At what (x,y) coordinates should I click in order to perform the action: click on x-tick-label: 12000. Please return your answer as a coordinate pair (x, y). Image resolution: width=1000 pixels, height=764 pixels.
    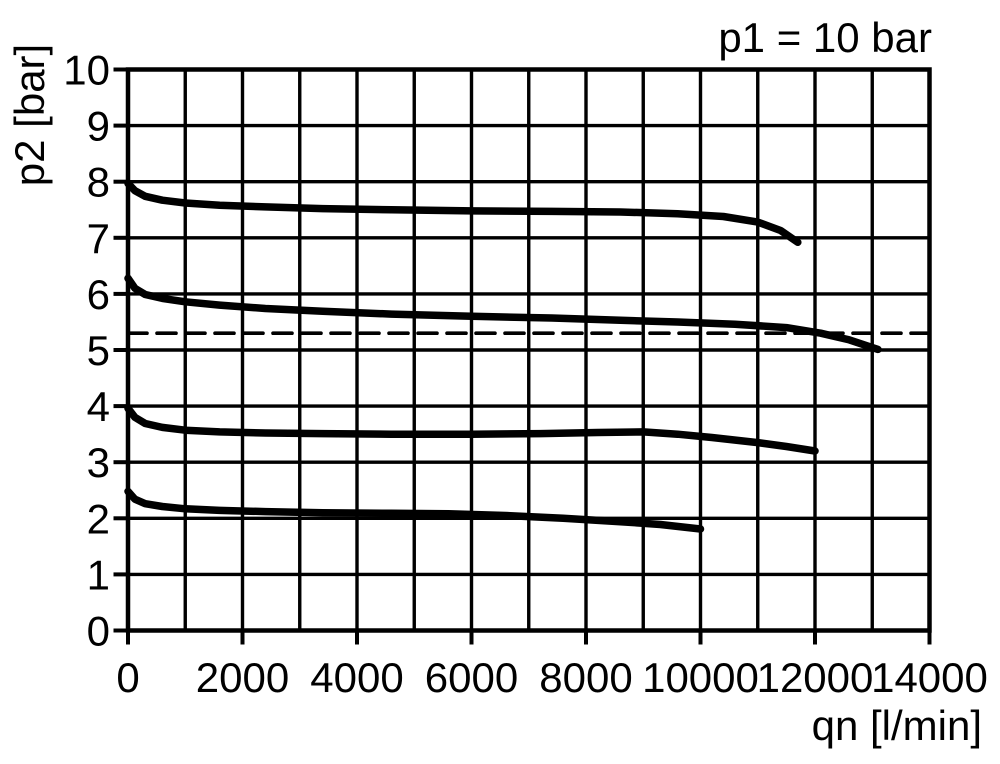
    Looking at the image, I should click on (815, 677).